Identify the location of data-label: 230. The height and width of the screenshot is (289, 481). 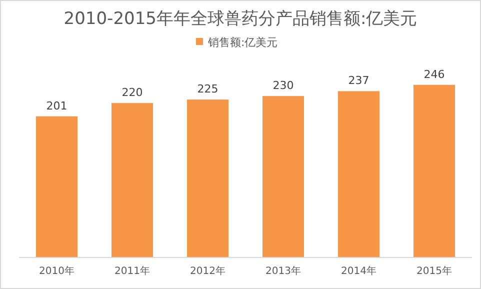
(283, 85).